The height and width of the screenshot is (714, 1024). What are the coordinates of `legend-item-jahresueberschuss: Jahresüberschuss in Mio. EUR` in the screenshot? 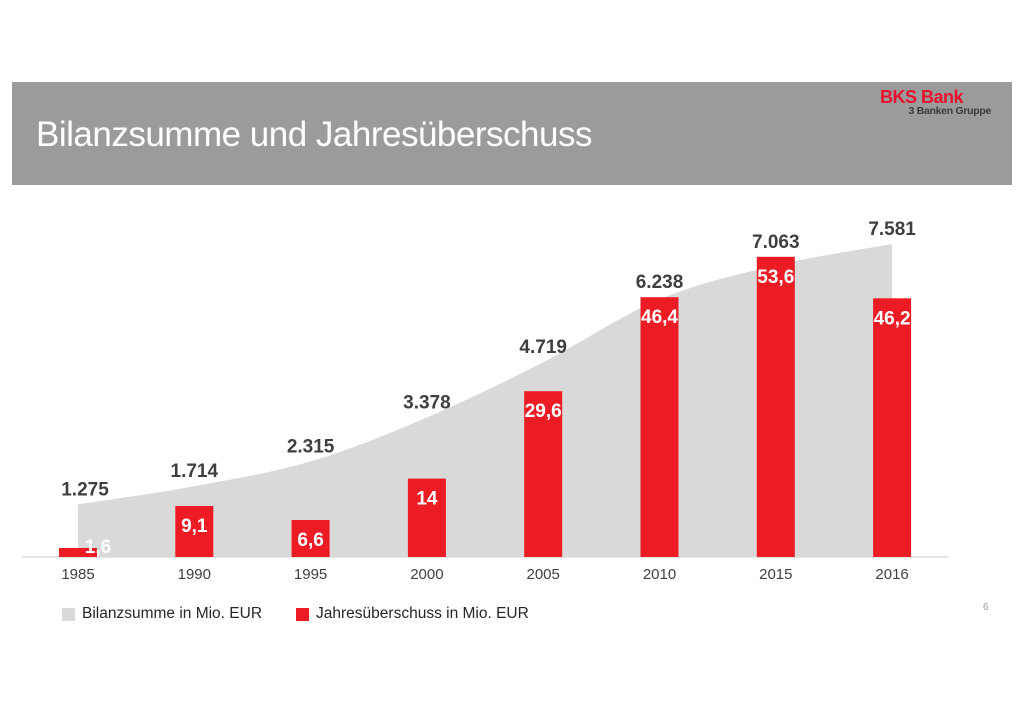 It's located at (412, 614).